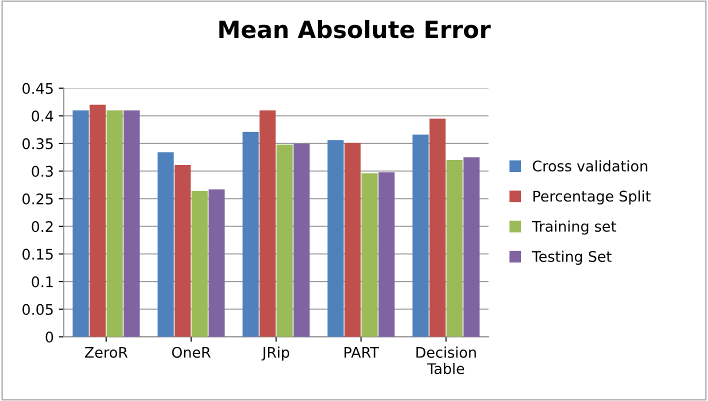 The width and height of the screenshot is (708, 401). I want to click on x-tick-label: PART, so click(362, 352).